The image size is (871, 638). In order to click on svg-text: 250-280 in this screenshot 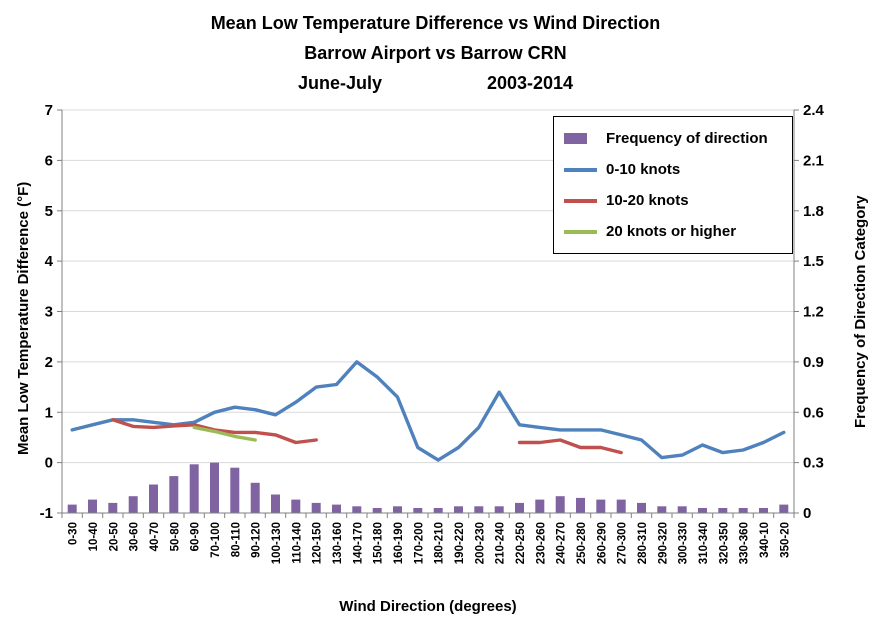, I will do `click(582, 543)`.